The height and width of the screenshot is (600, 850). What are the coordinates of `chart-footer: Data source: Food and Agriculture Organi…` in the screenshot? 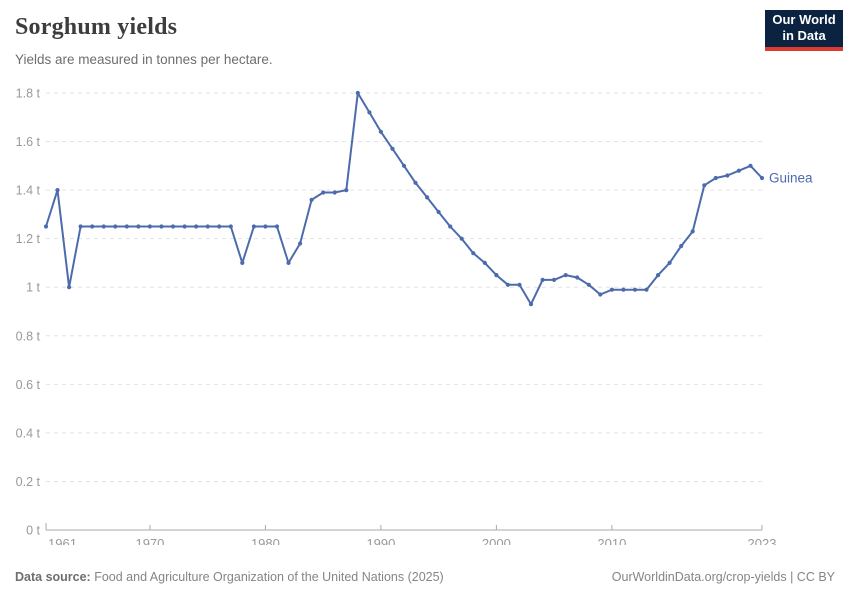 It's located at (425, 577).